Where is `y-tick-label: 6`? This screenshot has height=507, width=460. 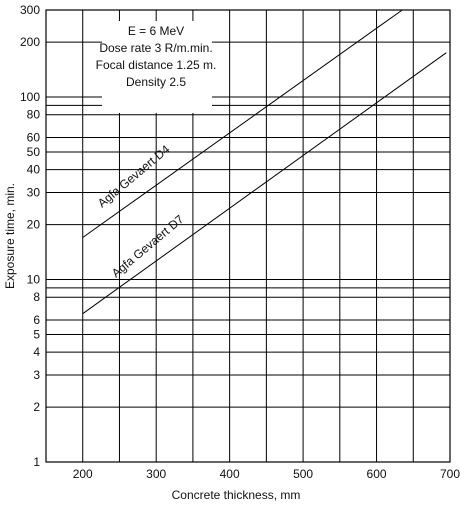 y-tick-label: 6 is located at coordinates (36, 320).